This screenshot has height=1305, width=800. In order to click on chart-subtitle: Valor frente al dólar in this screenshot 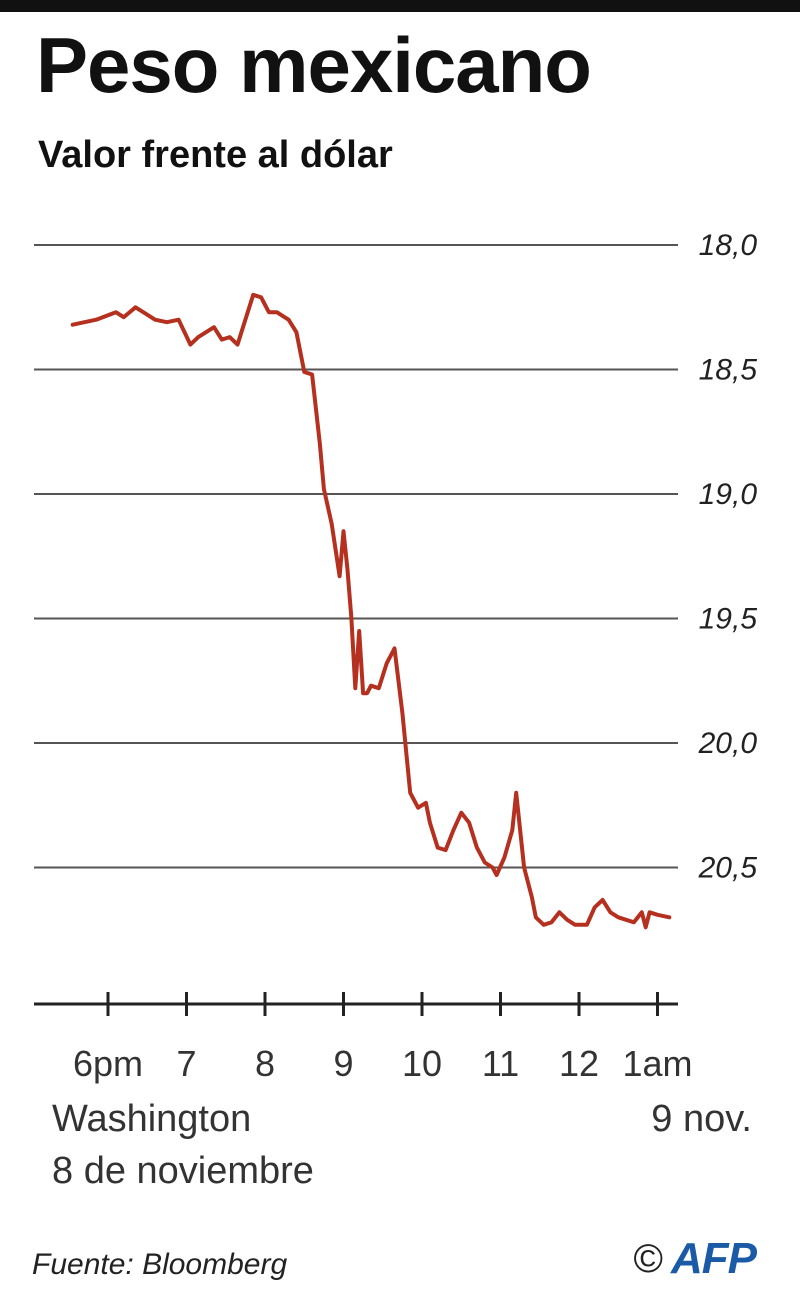, I will do `click(215, 155)`.